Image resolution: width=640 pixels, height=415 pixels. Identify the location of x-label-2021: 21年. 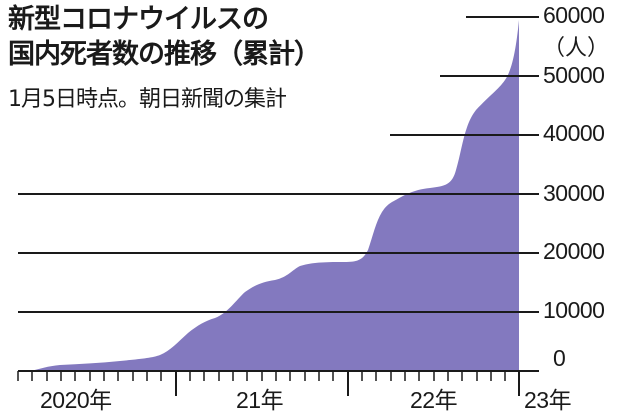
(260, 400).